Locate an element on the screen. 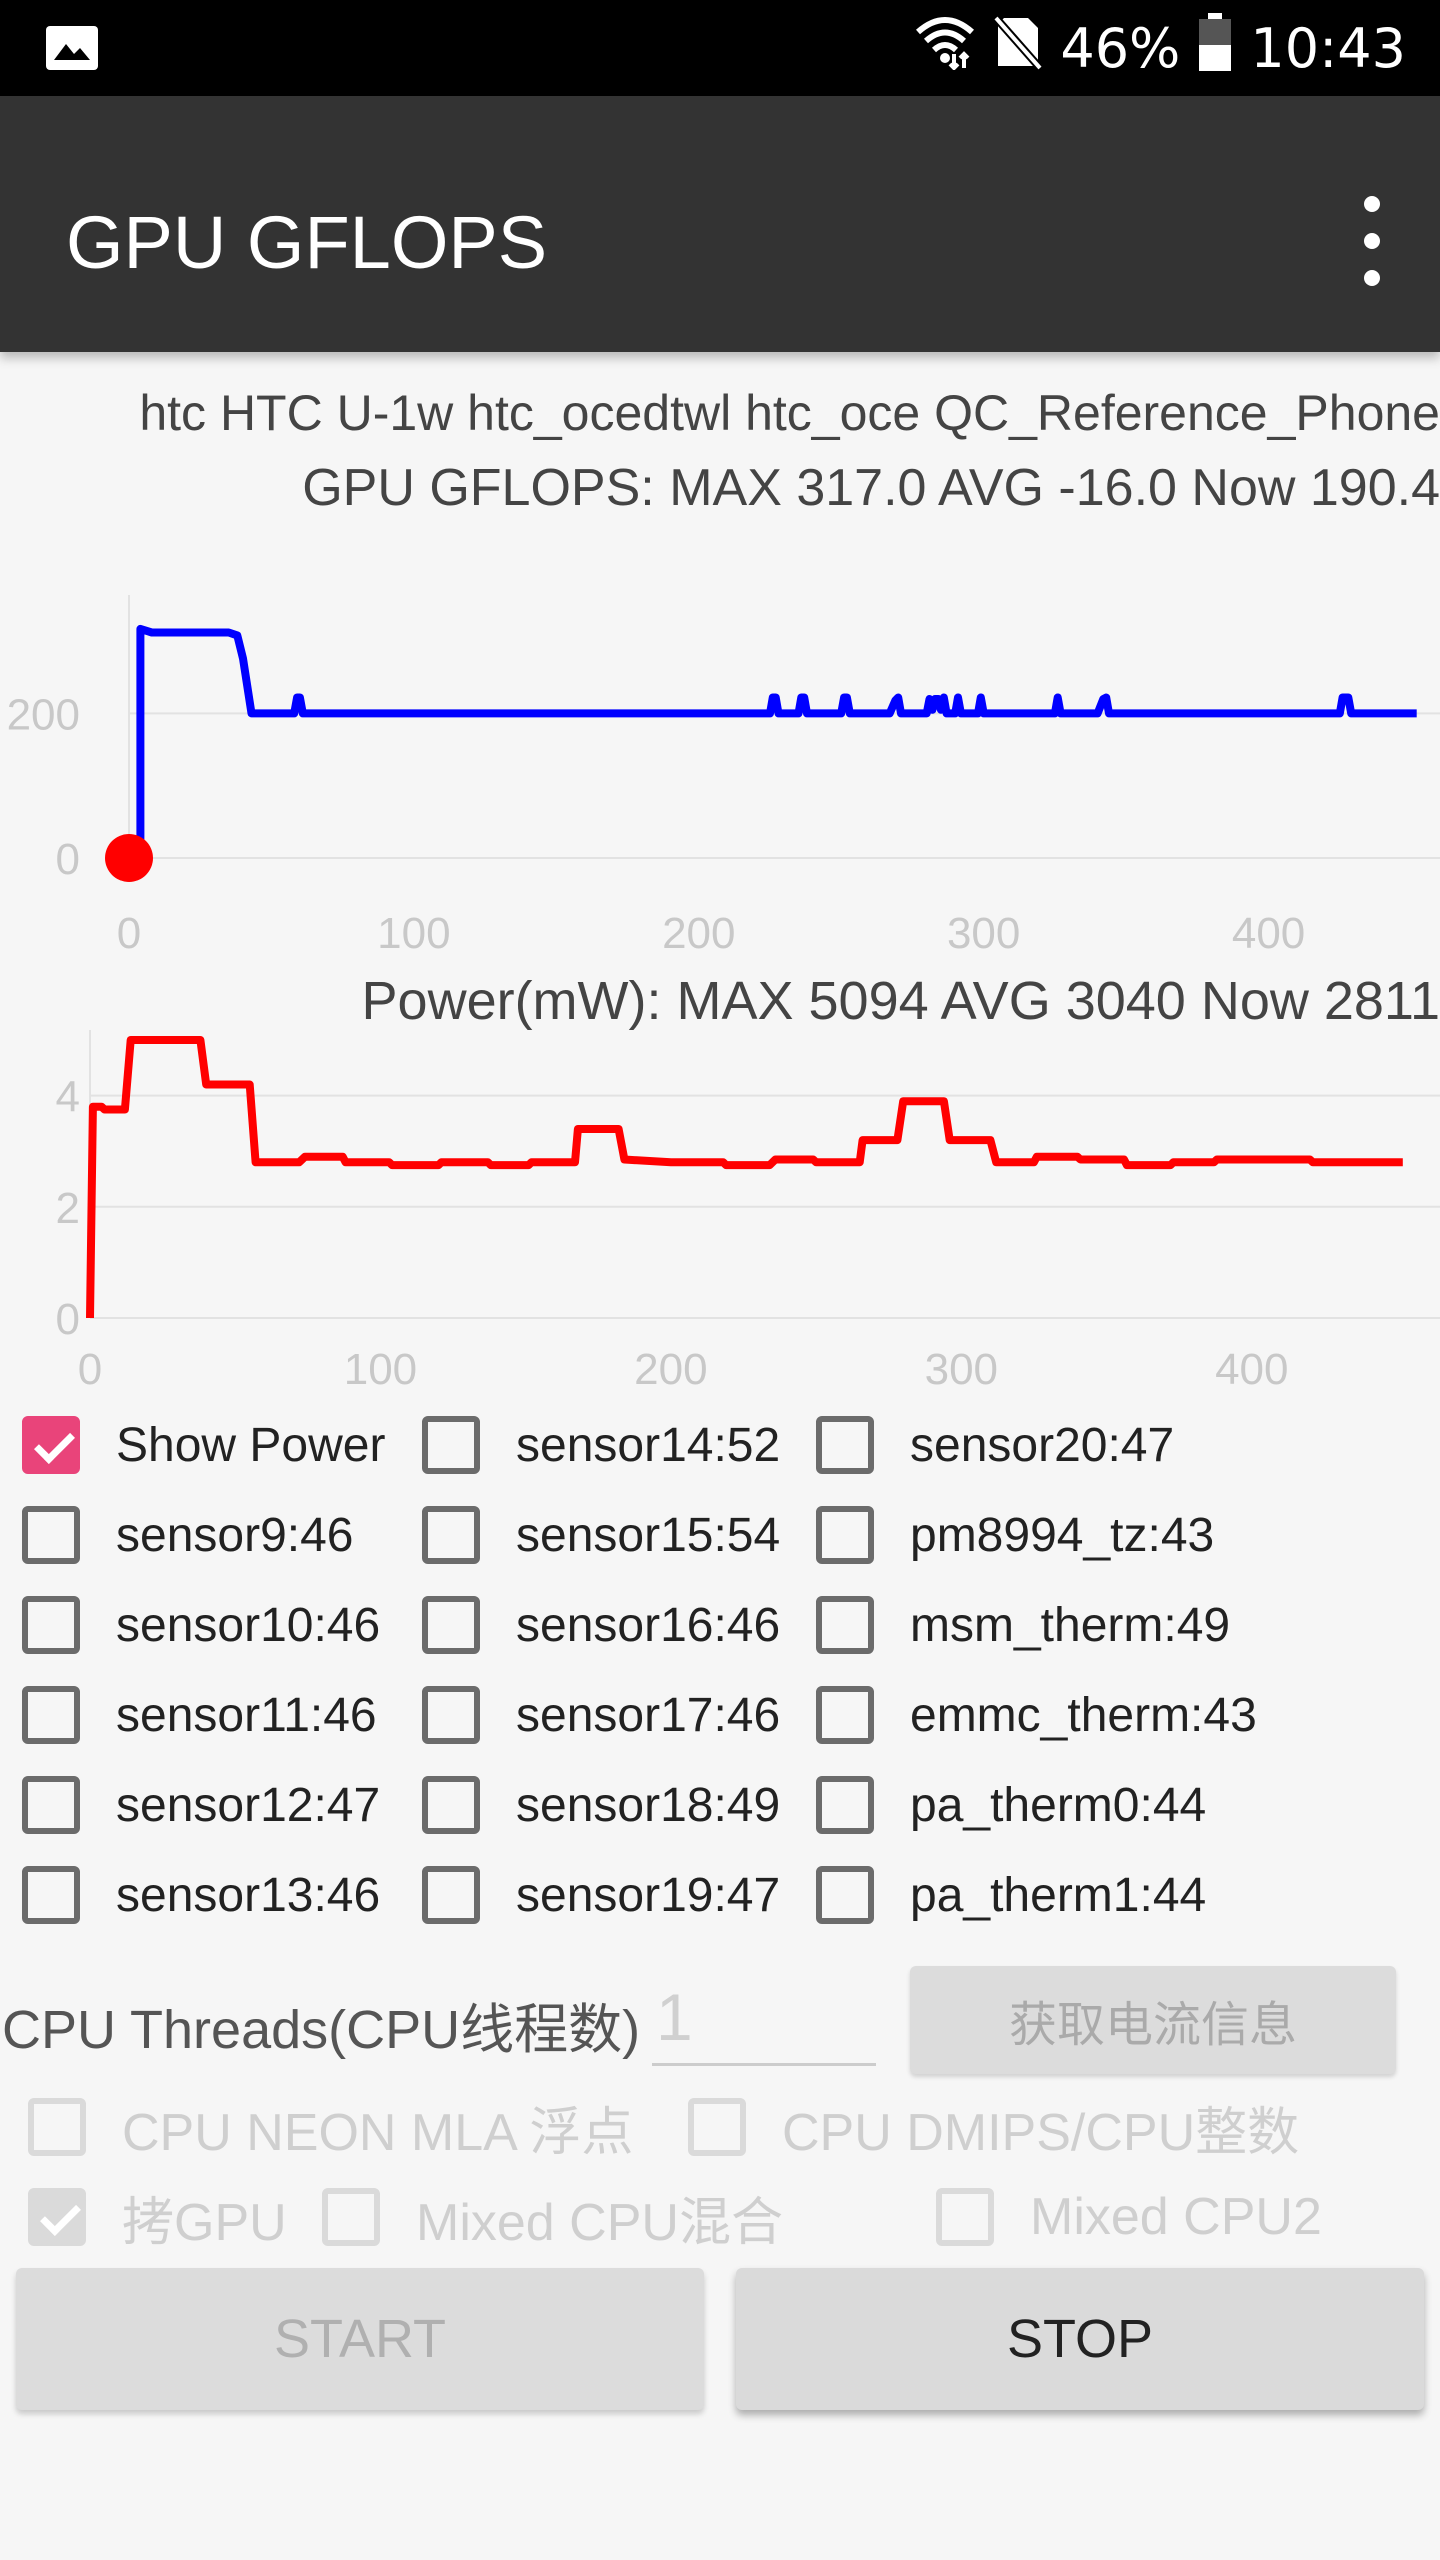 The image size is (1440, 2560). sensor-checkbox: msm_therm:49 is located at coordinates (1023, 1625).